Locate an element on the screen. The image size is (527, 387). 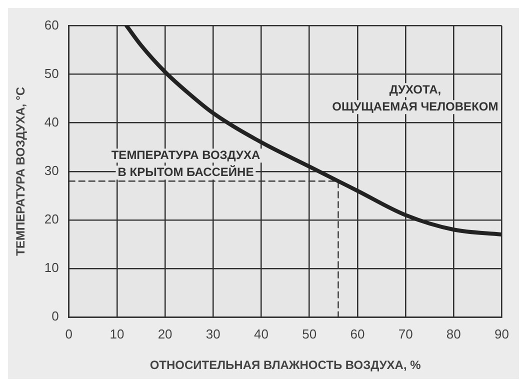
annotation: ТЕМПЕРАТУРА ВОЗДУХА В КРЫТОМ БАССЕЙНЕ is located at coordinates (185, 163).